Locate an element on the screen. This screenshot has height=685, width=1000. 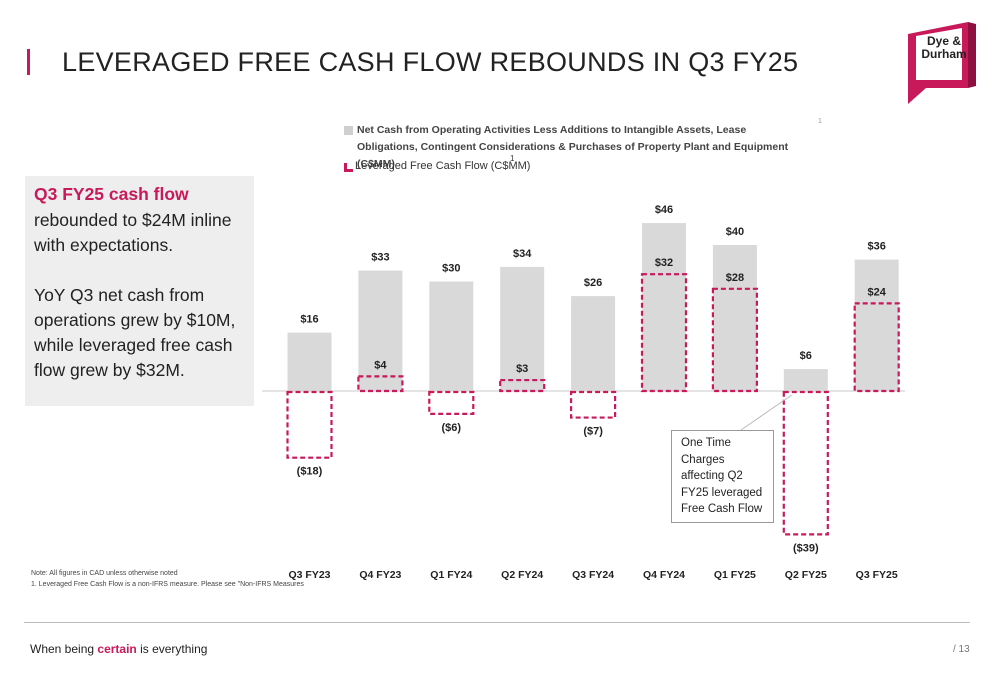
x-axis-tick-label: Q4 FY23 is located at coordinates (380, 575).